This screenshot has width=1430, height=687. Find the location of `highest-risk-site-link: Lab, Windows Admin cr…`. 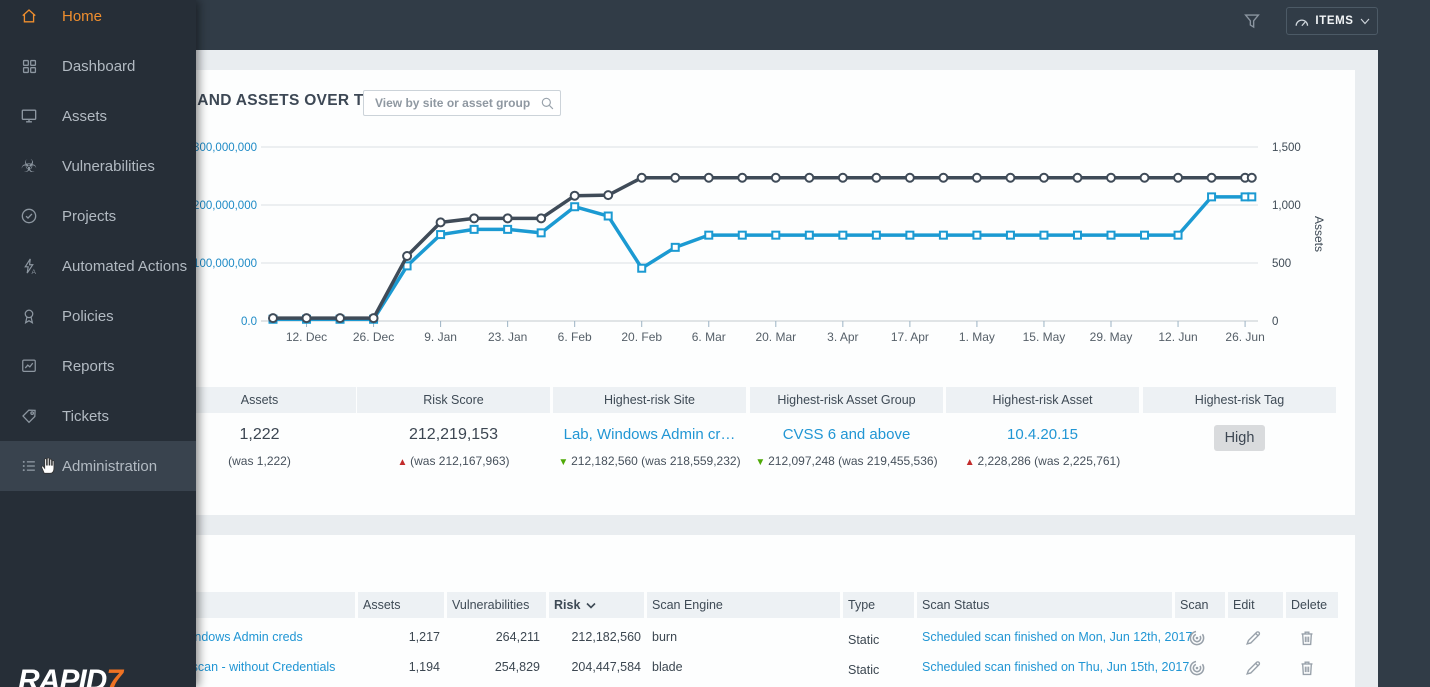

highest-risk-site-link: Lab, Windows Admin cr… is located at coordinates (649, 434).